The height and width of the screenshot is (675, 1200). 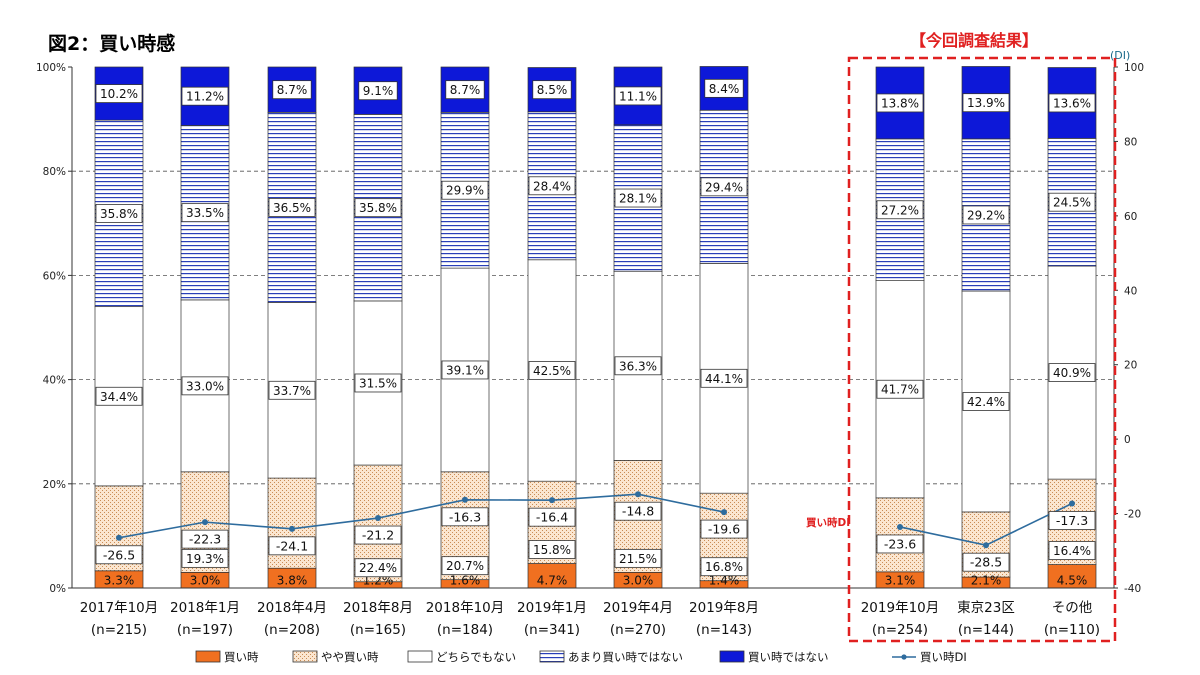 I want to click on di-label: -16.3, so click(x=465, y=517).